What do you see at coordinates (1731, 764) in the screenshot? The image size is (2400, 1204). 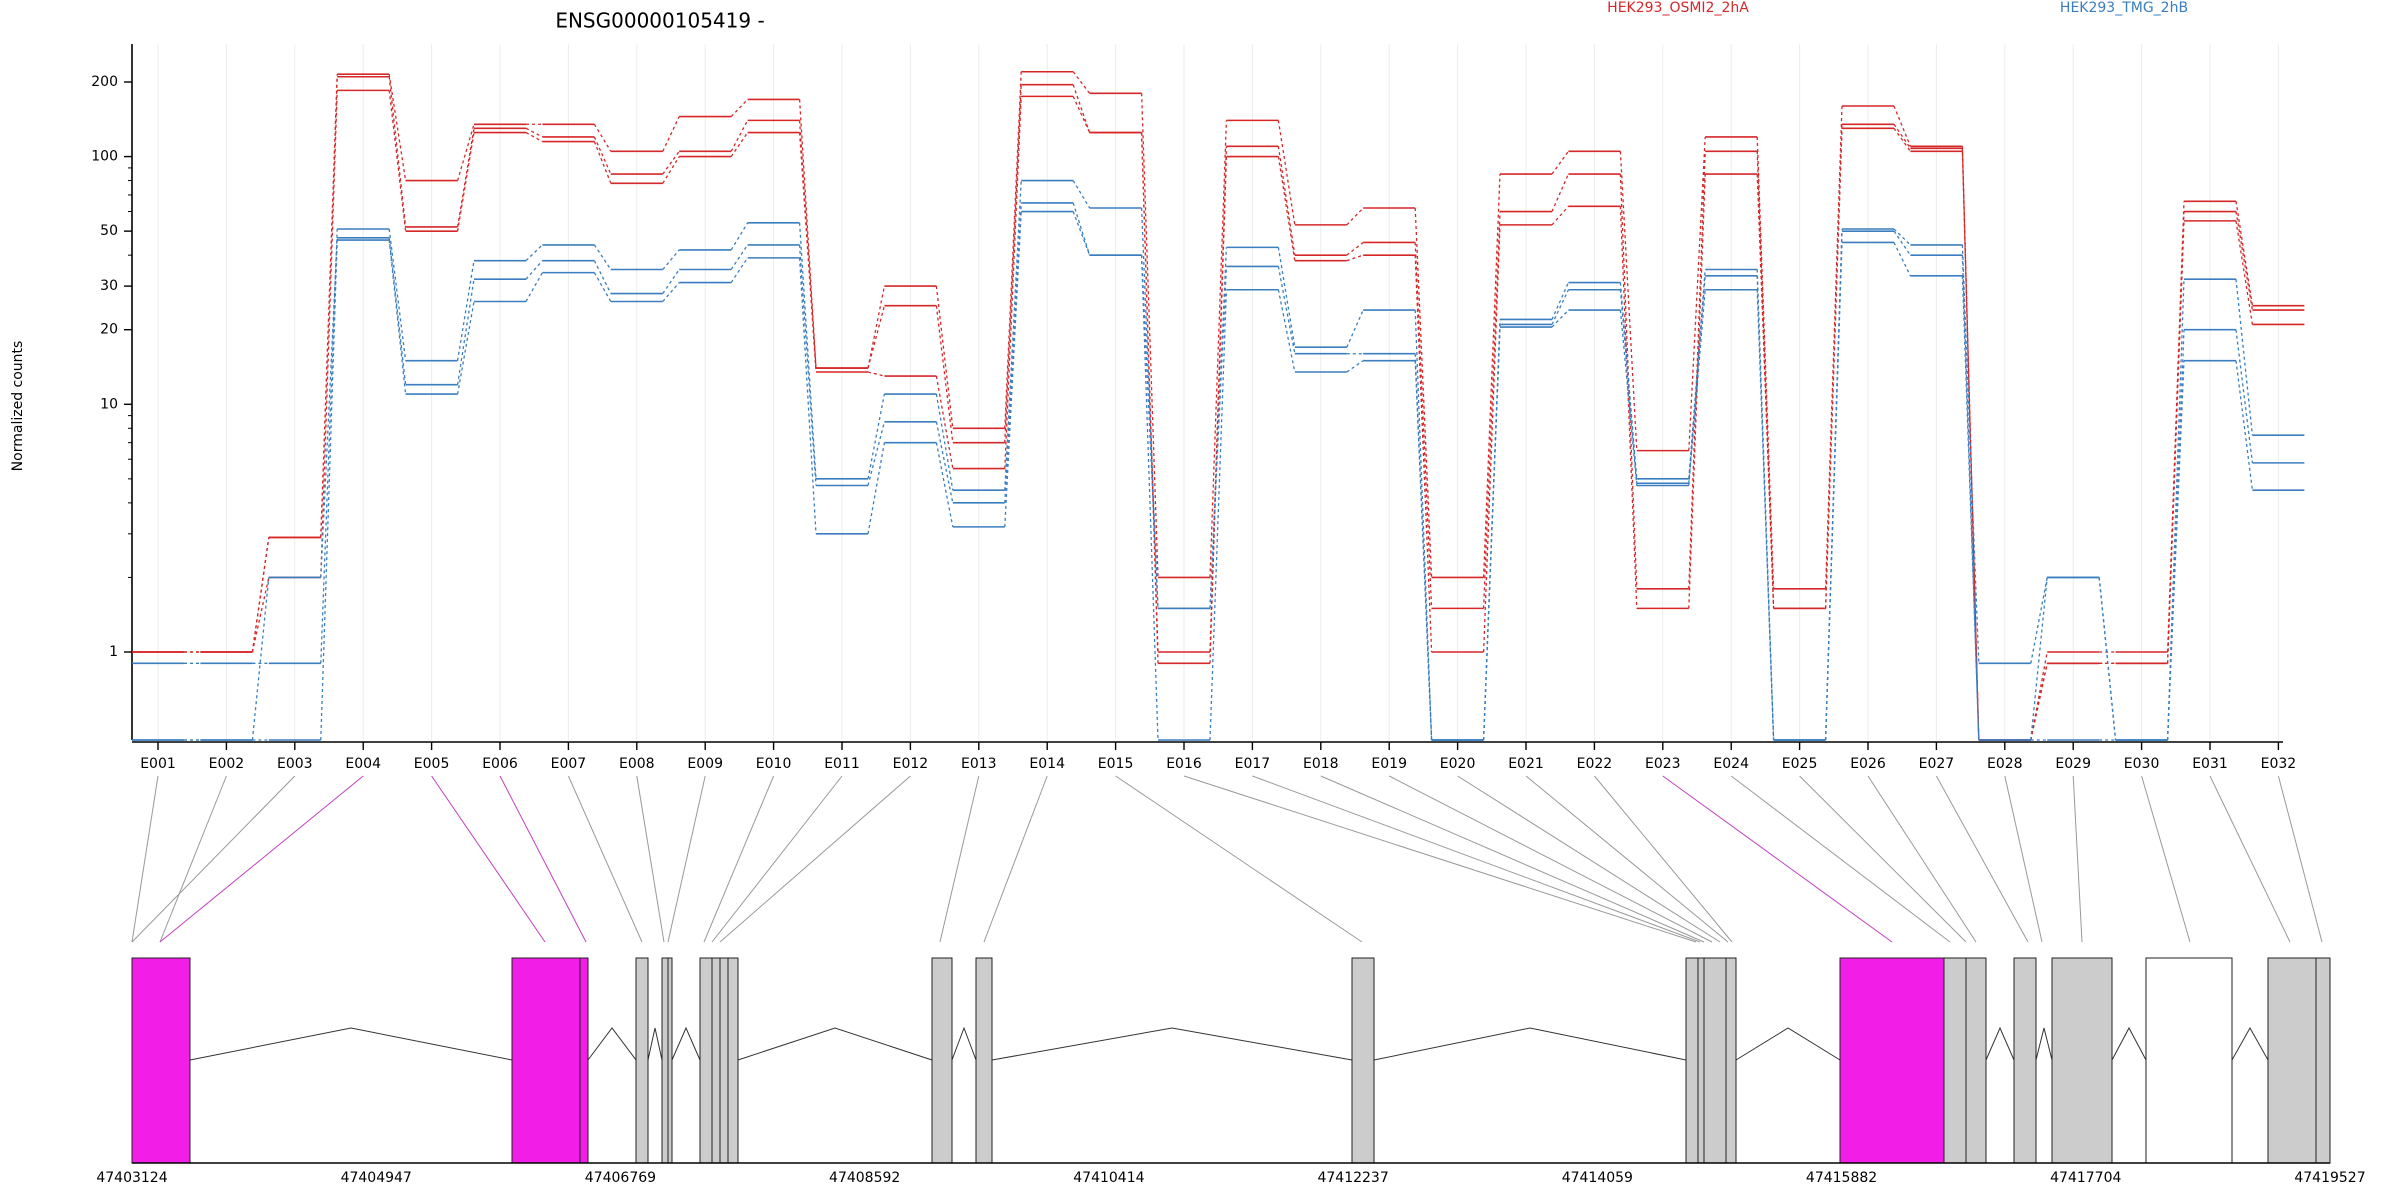 I see `x-tick-label: E024` at bounding box center [1731, 764].